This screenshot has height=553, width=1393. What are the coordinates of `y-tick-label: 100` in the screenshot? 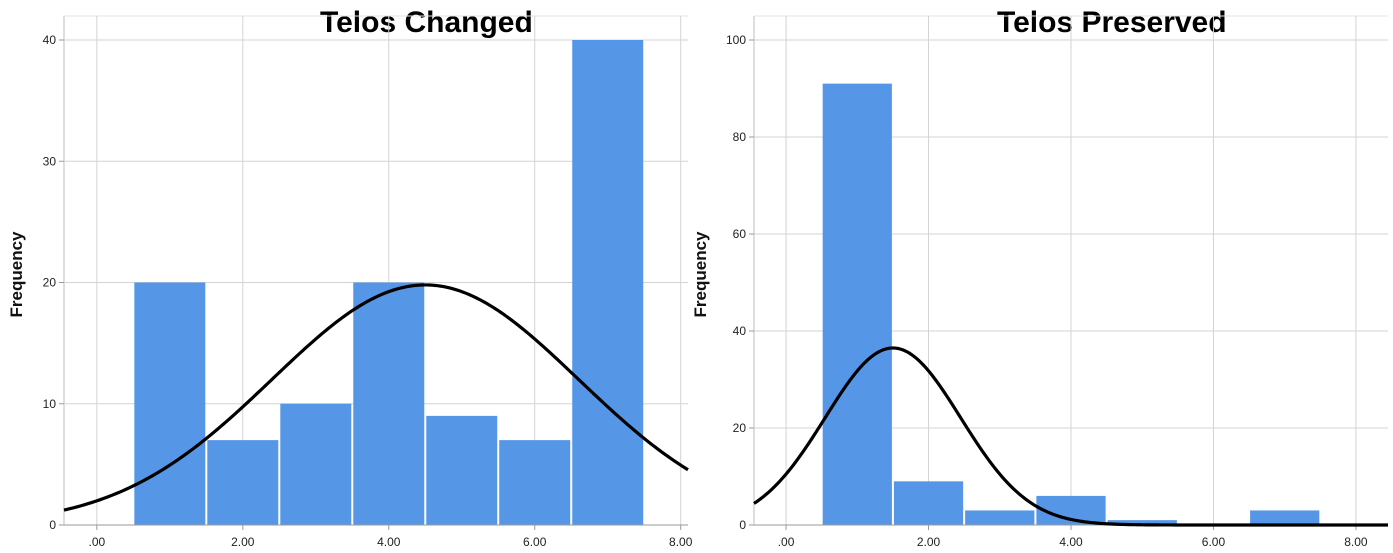 It's located at (736, 40).